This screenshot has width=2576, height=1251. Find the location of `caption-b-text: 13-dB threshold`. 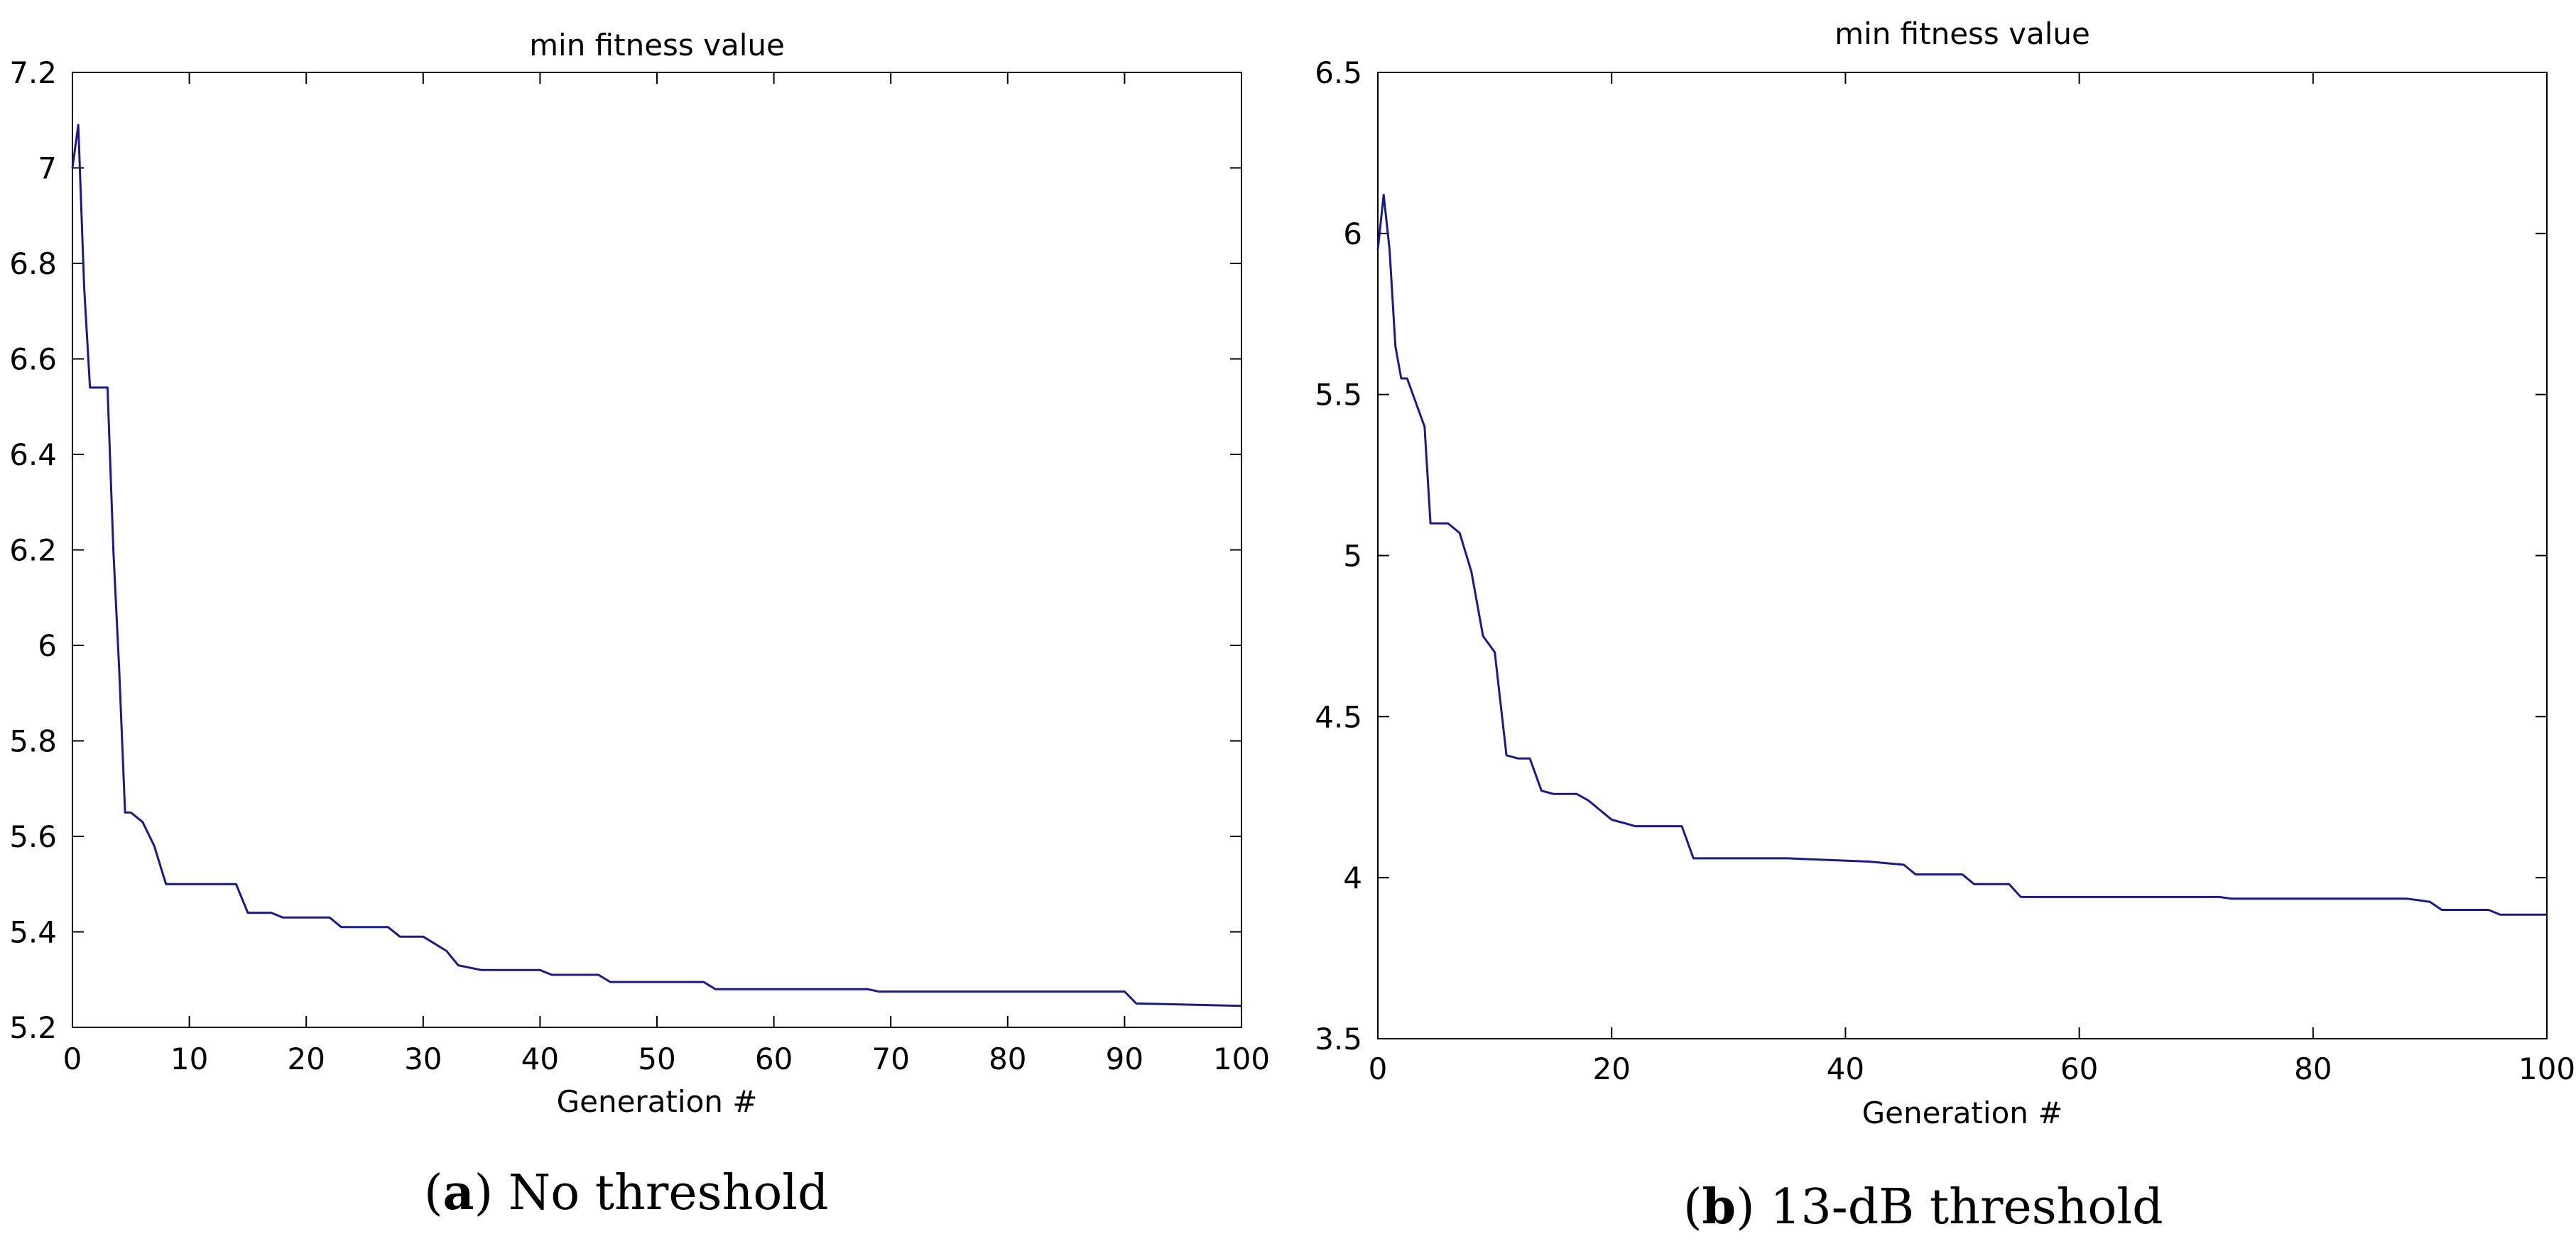

caption-b-text: 13-dB threshold is located at coordinates (1967, 1207).